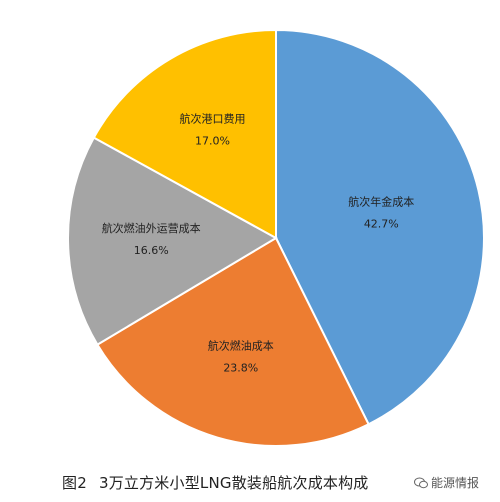  What do you see at coordinates (74, 483) in the screenshot?
I see `figure-label: 图2` at bounding box center [74, 483].